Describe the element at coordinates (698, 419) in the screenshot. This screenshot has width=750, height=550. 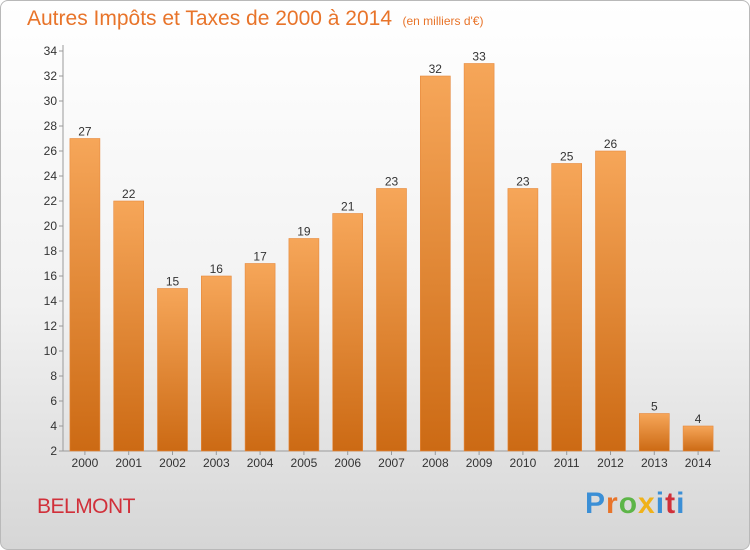
I see `data-label-2014: 4` at that location.